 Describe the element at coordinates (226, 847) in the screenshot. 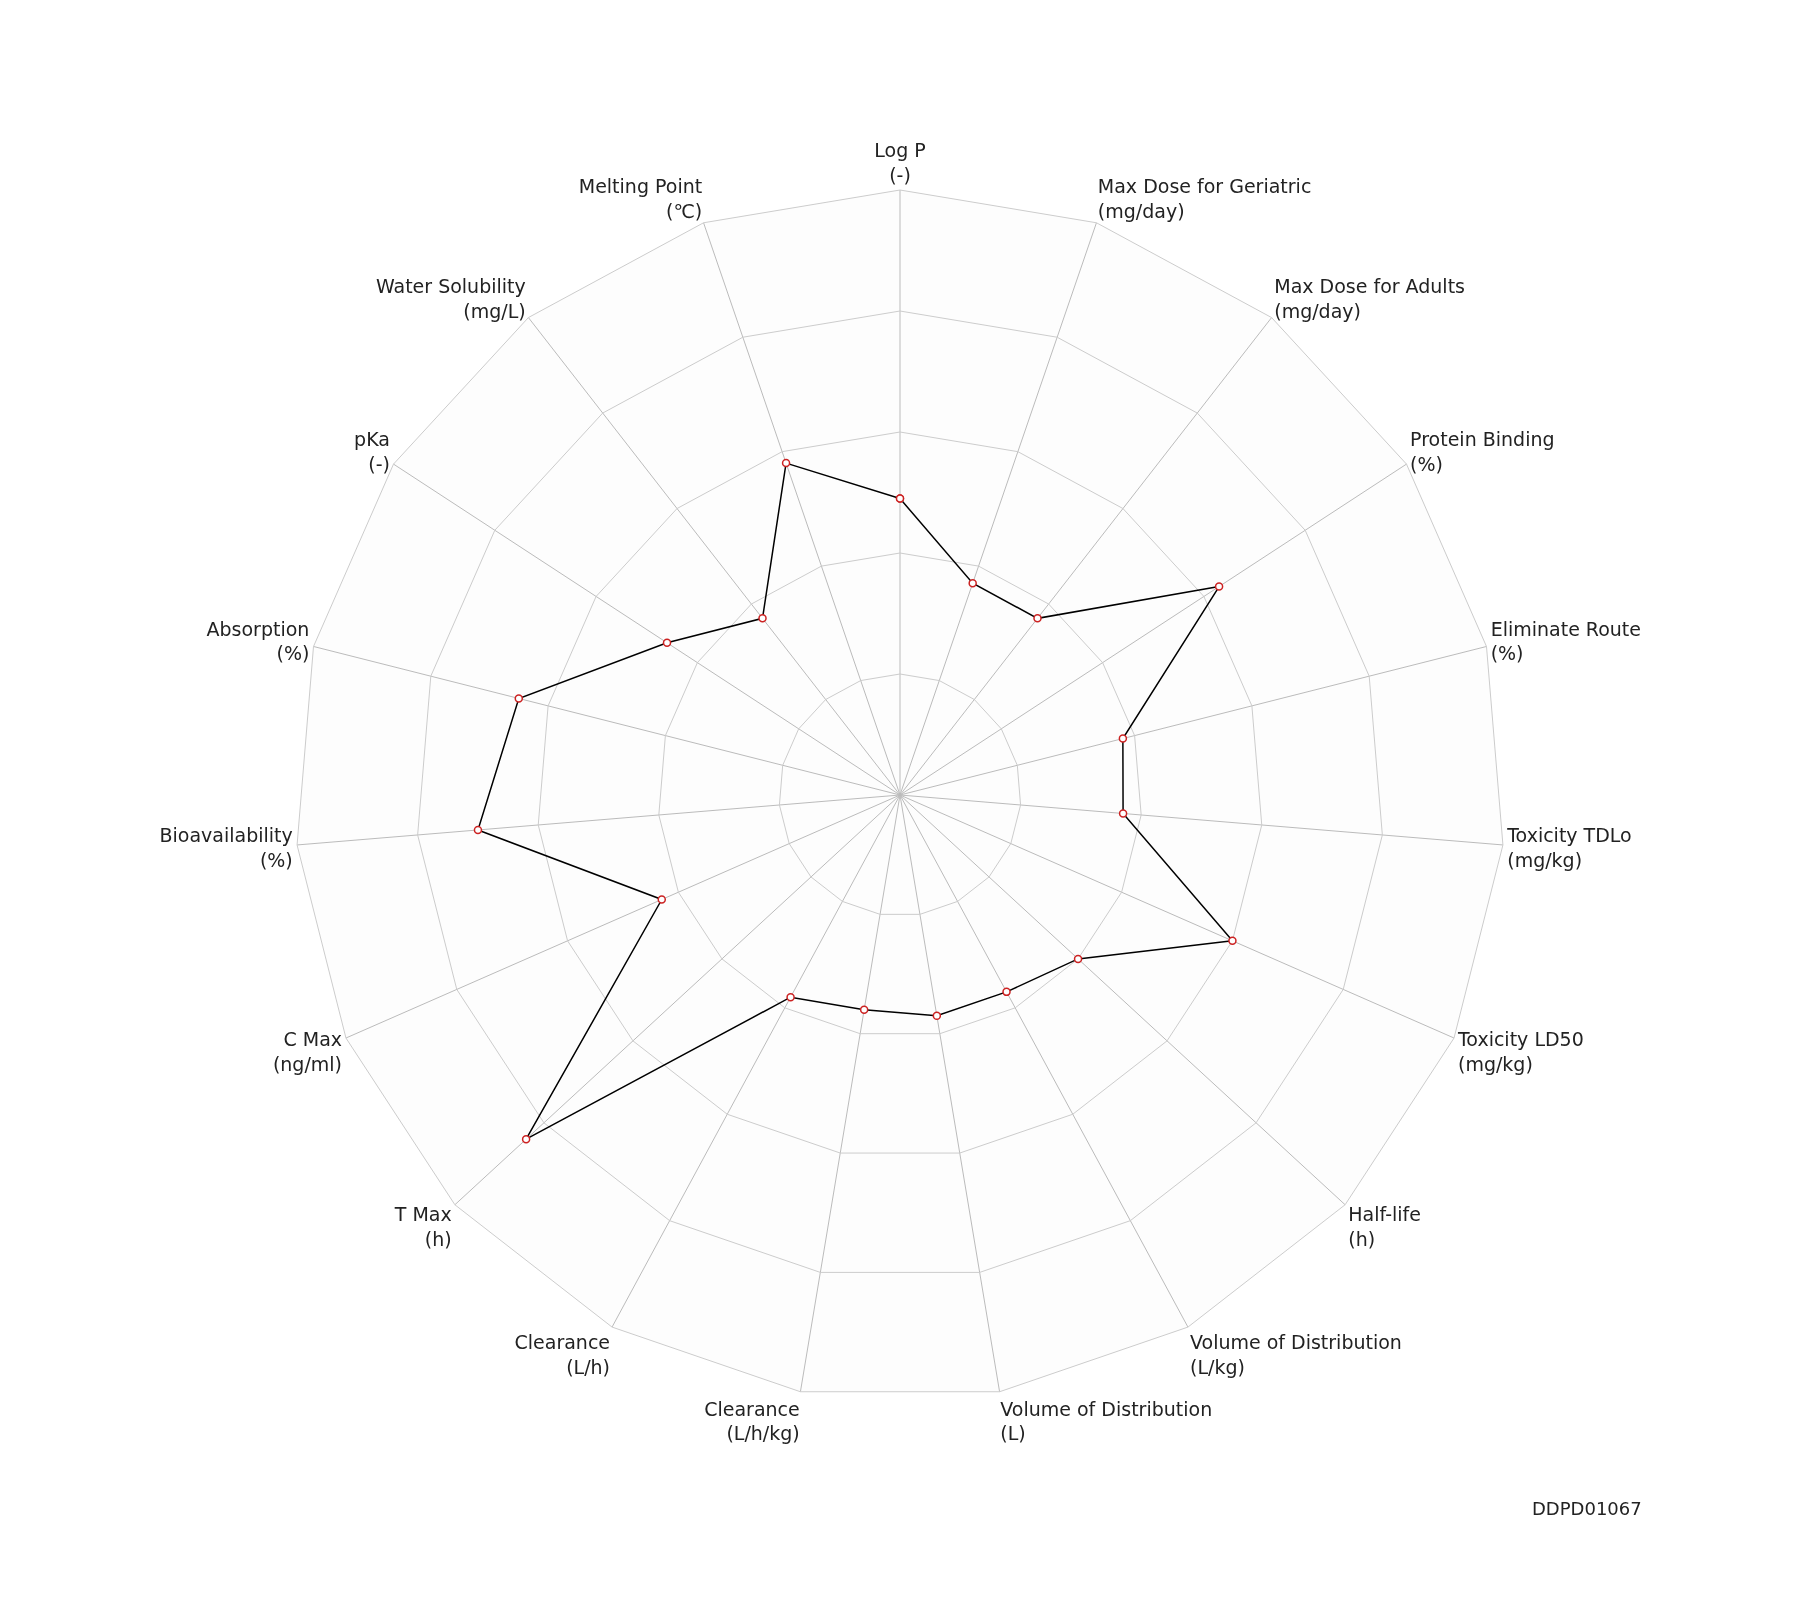

I see `spoke-label: Bioavailability (%)` at that location.